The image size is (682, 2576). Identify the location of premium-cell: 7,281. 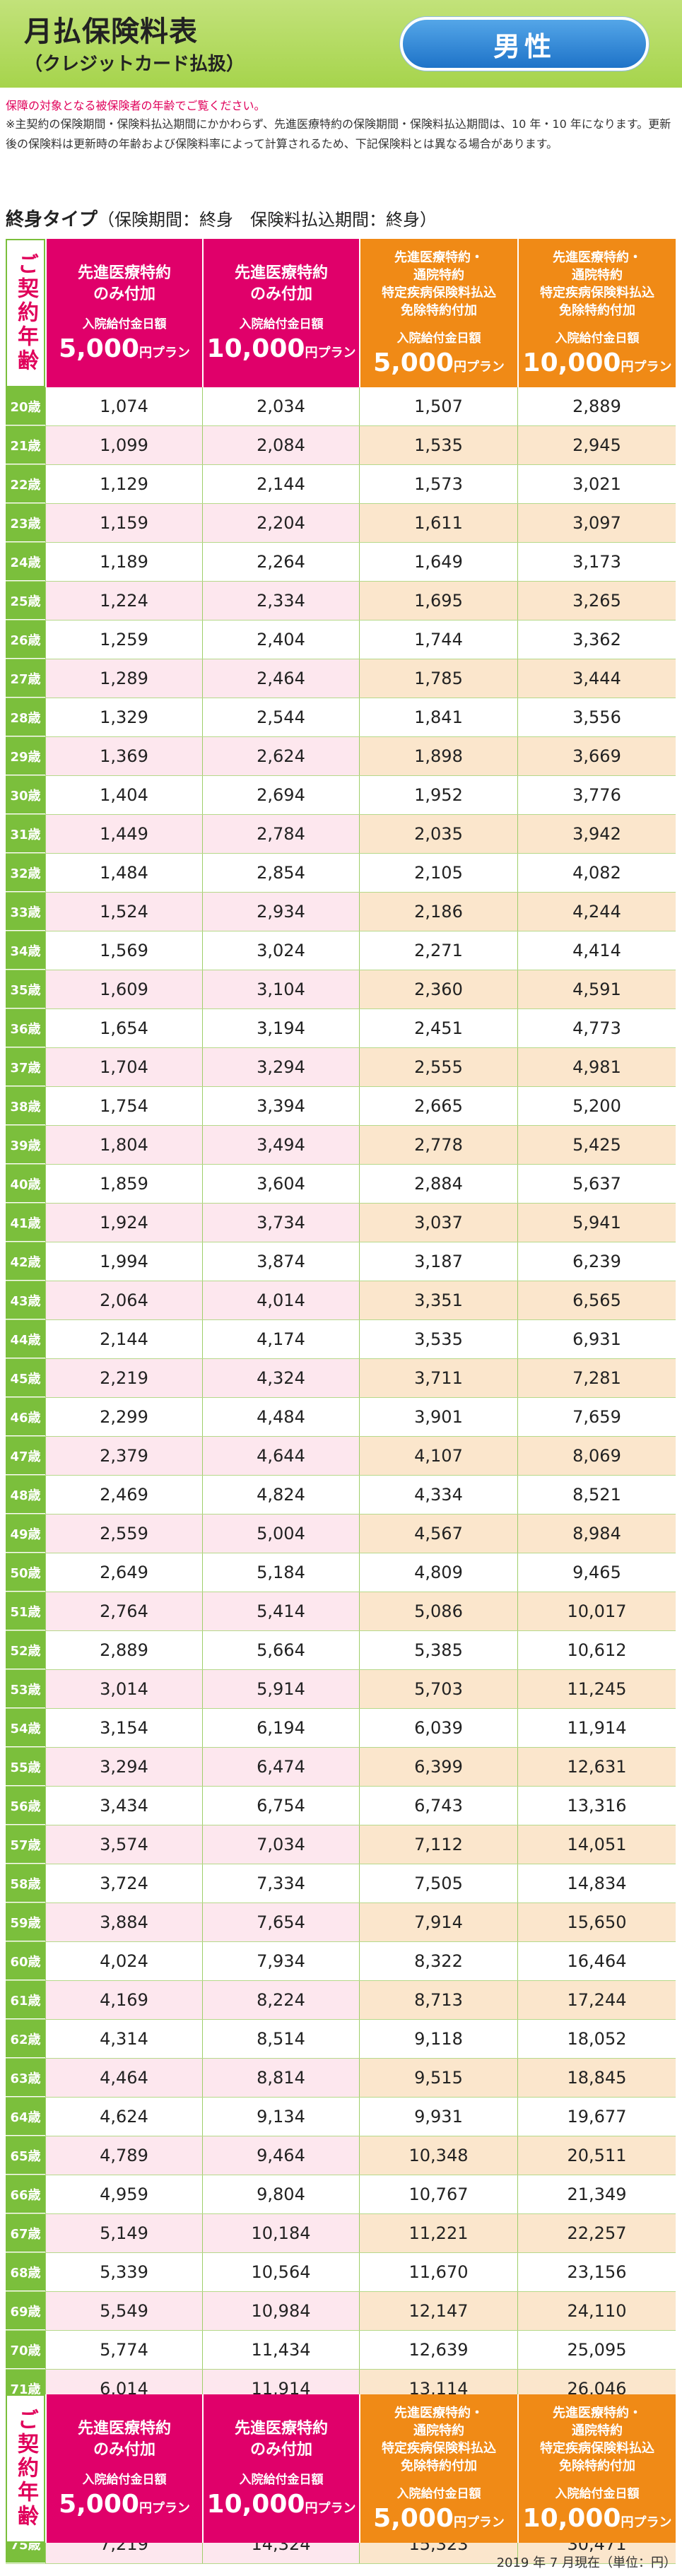
(597, 1378).